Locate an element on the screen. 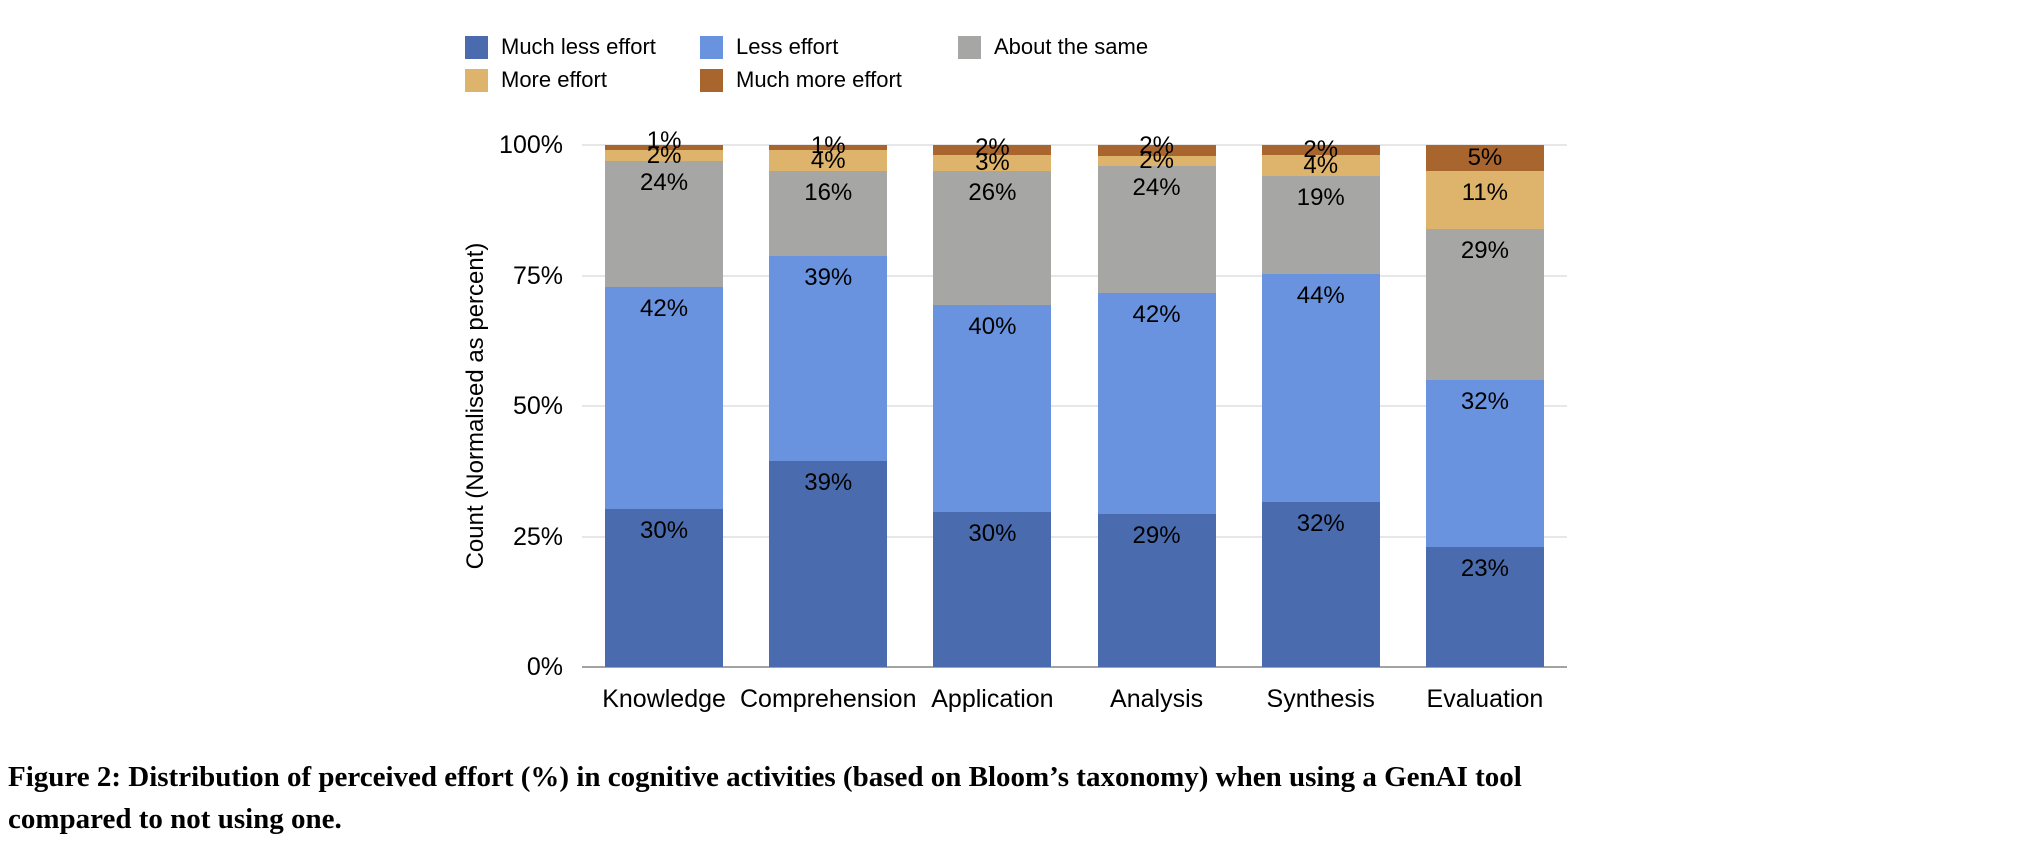 Image resolution: width=2036 pixels, height=862 pixels. legend-item-about-the-same: About the same is located at coordinates (1053, 47).